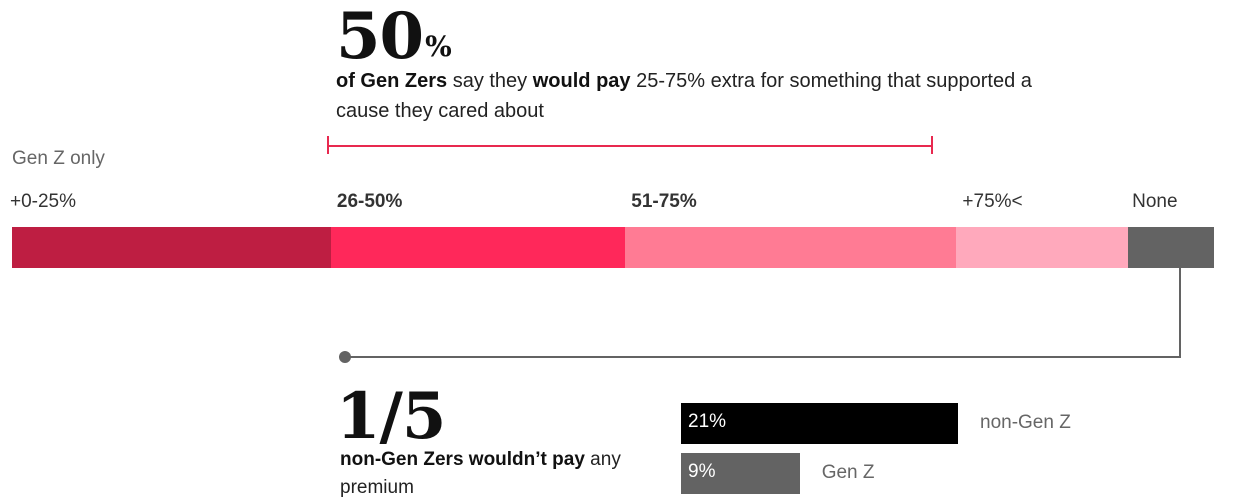  What do you see at coordinates (58, 158) in the screenshot?
I see `subset-label: Gen Z only` at bounding box center [58, 158].